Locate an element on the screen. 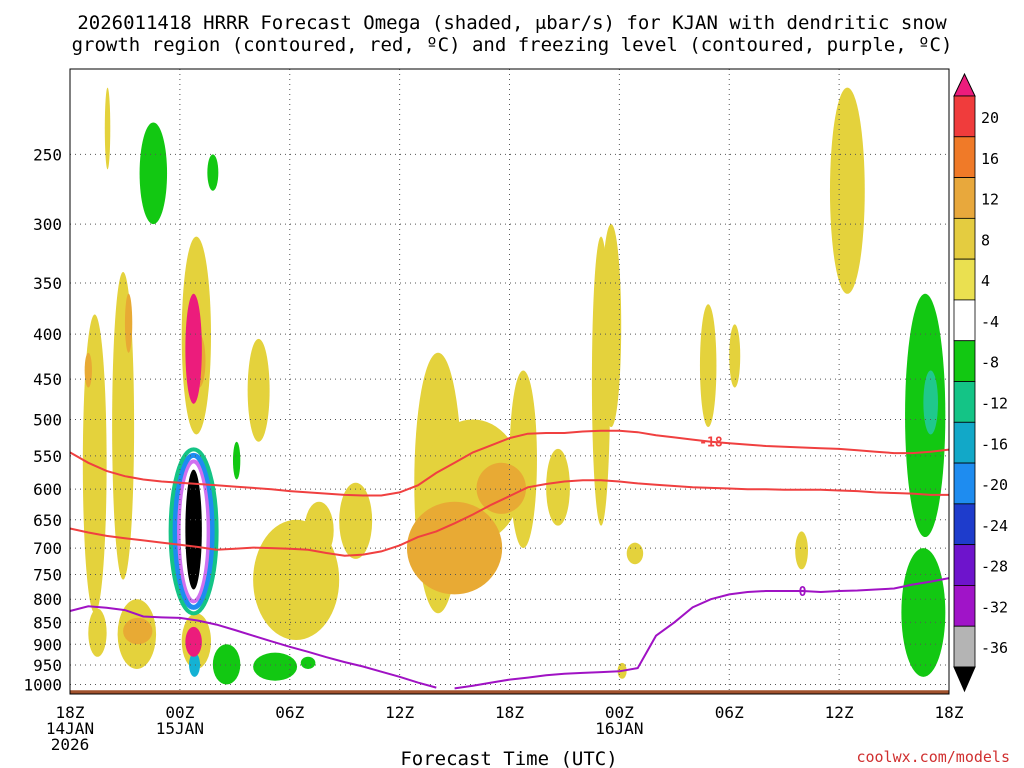  y-tick-label: 400 is located at coordinates (47, 334).